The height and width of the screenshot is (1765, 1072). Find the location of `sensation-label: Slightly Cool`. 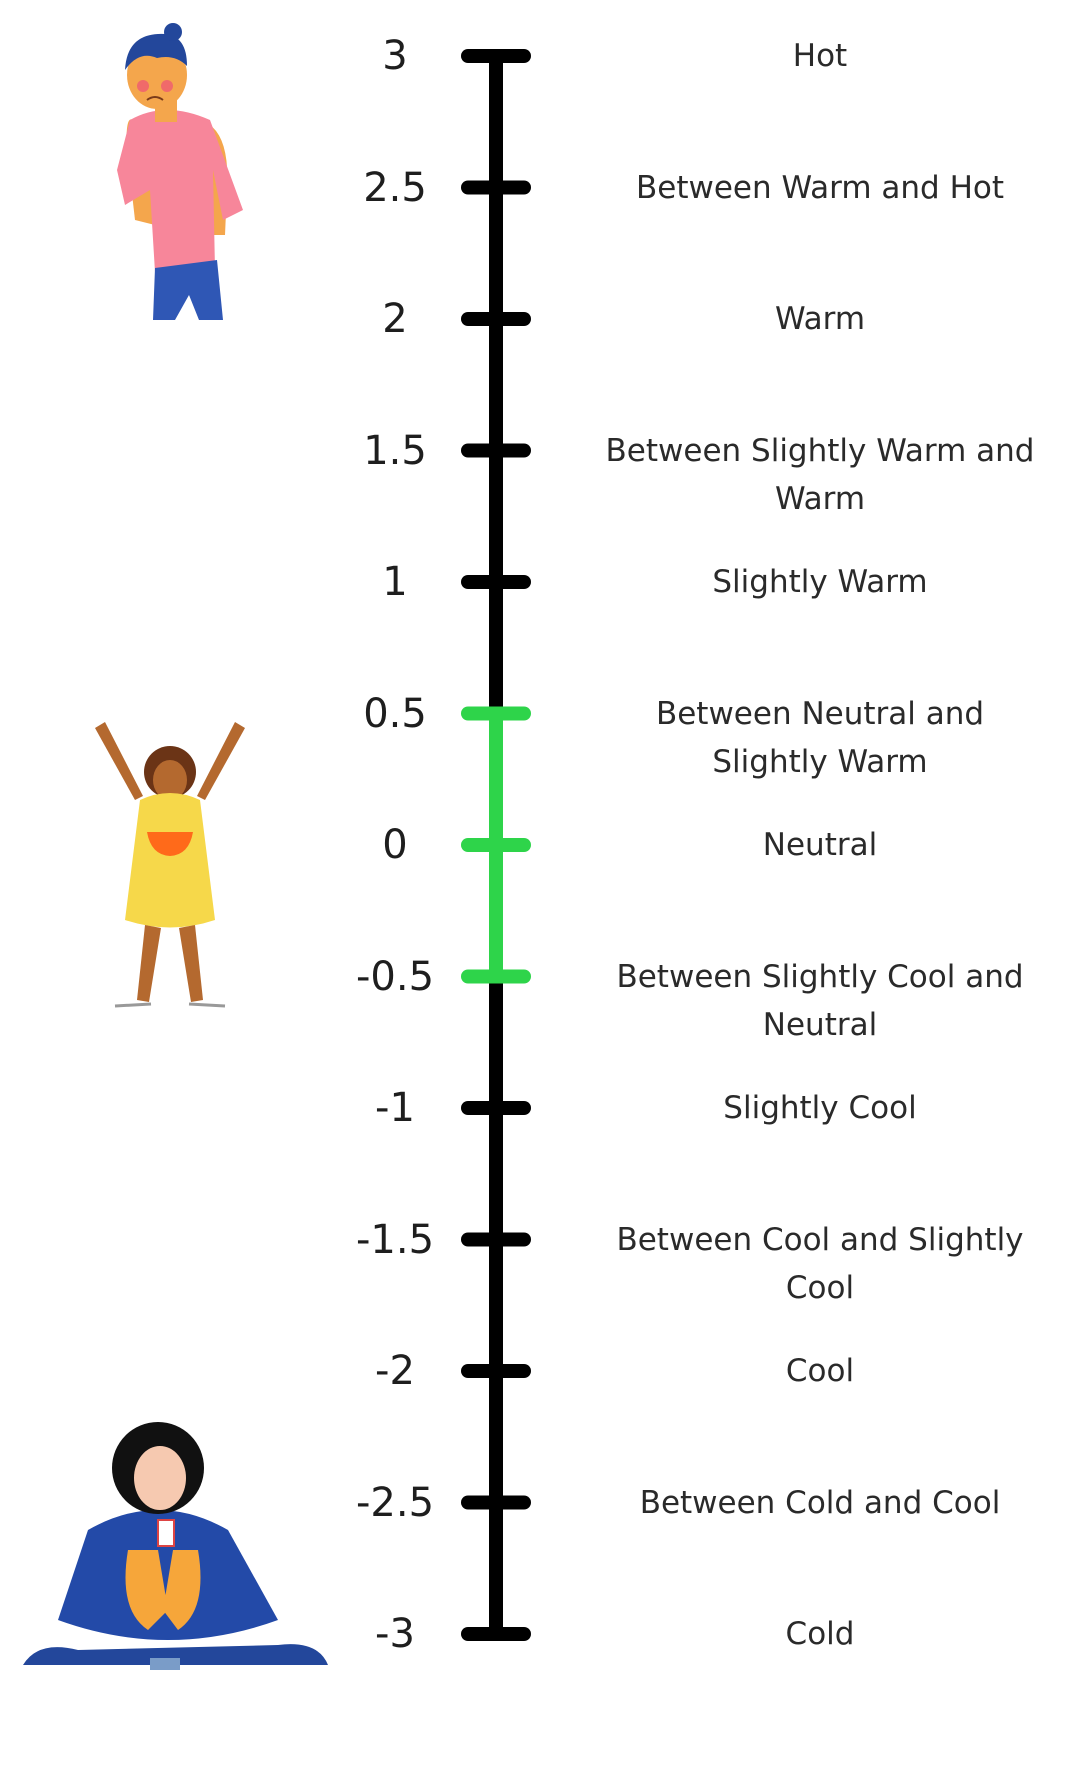

sensation-label: Slightly Cool is located at coordinates (820, 1108).